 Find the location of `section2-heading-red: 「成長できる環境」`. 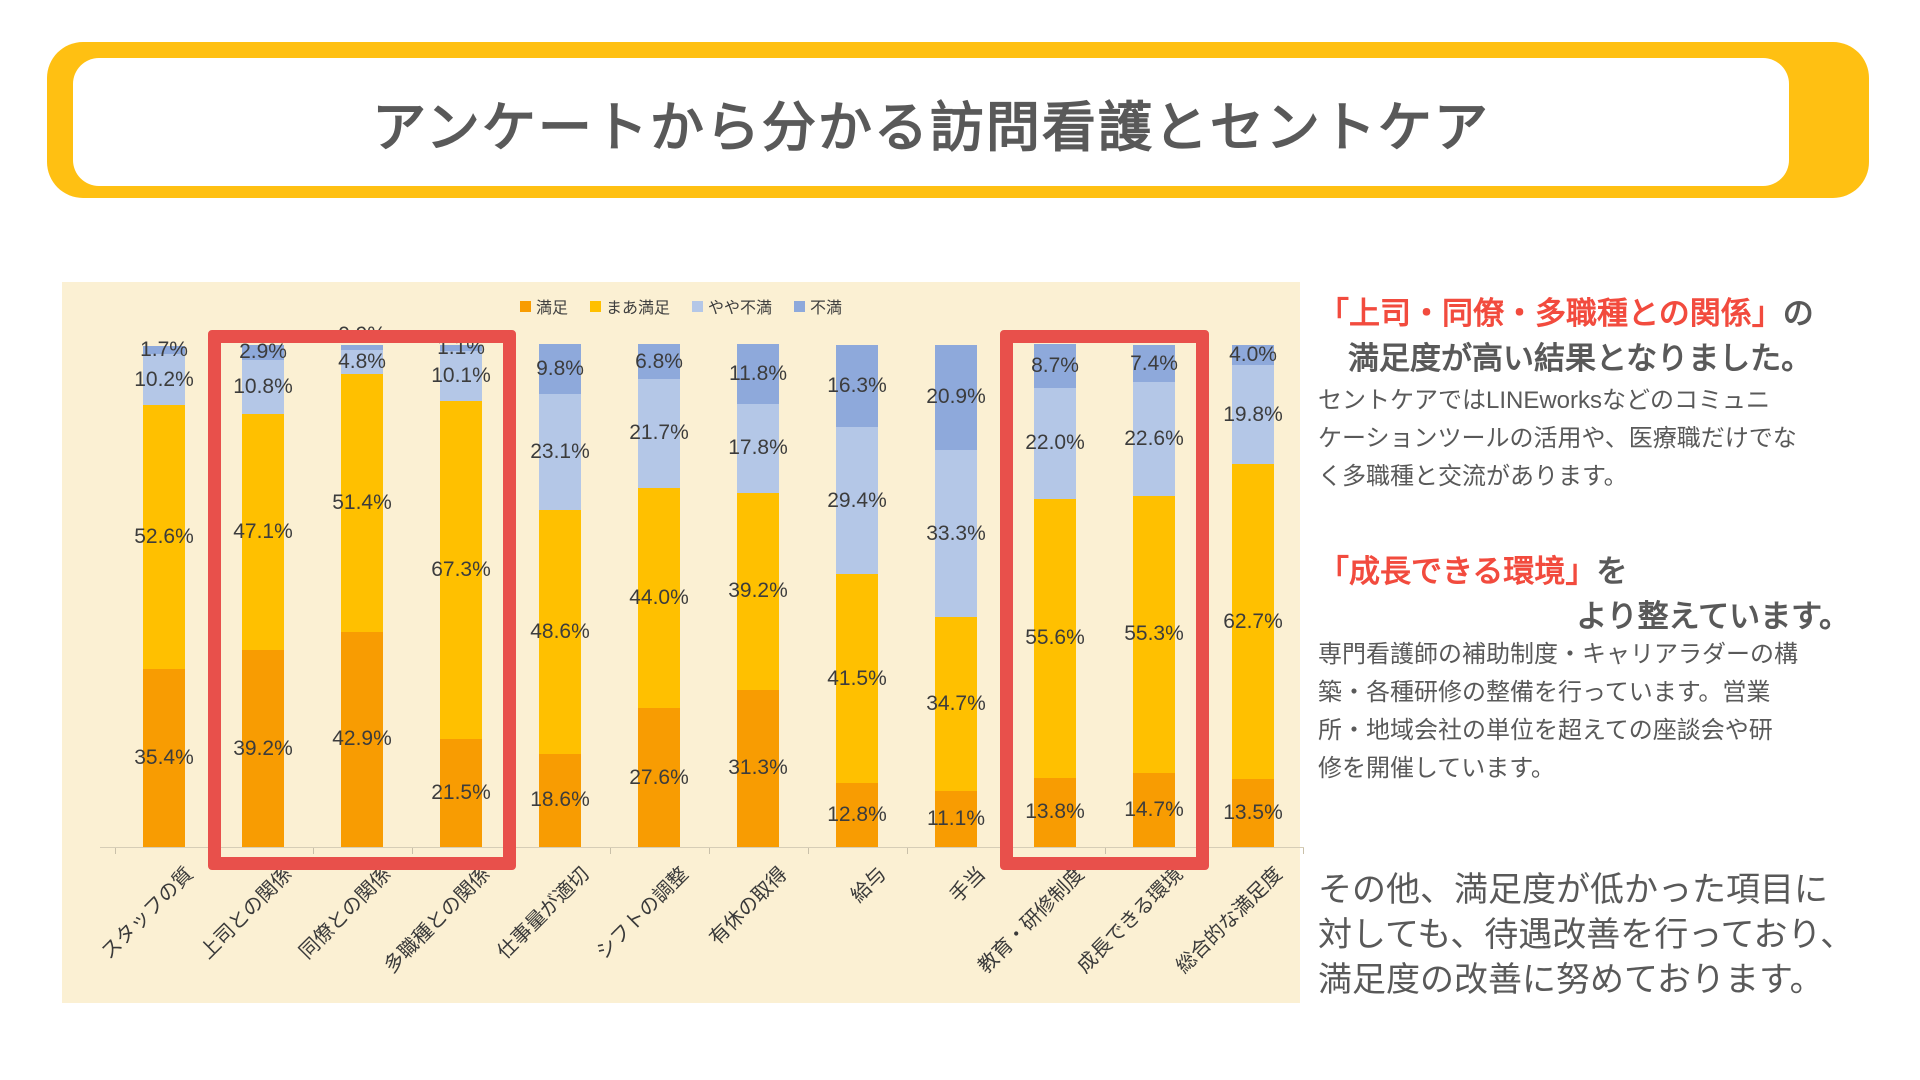

section2-heading-red: 「成長できる環境」 is located at coordinates (1457, 571).